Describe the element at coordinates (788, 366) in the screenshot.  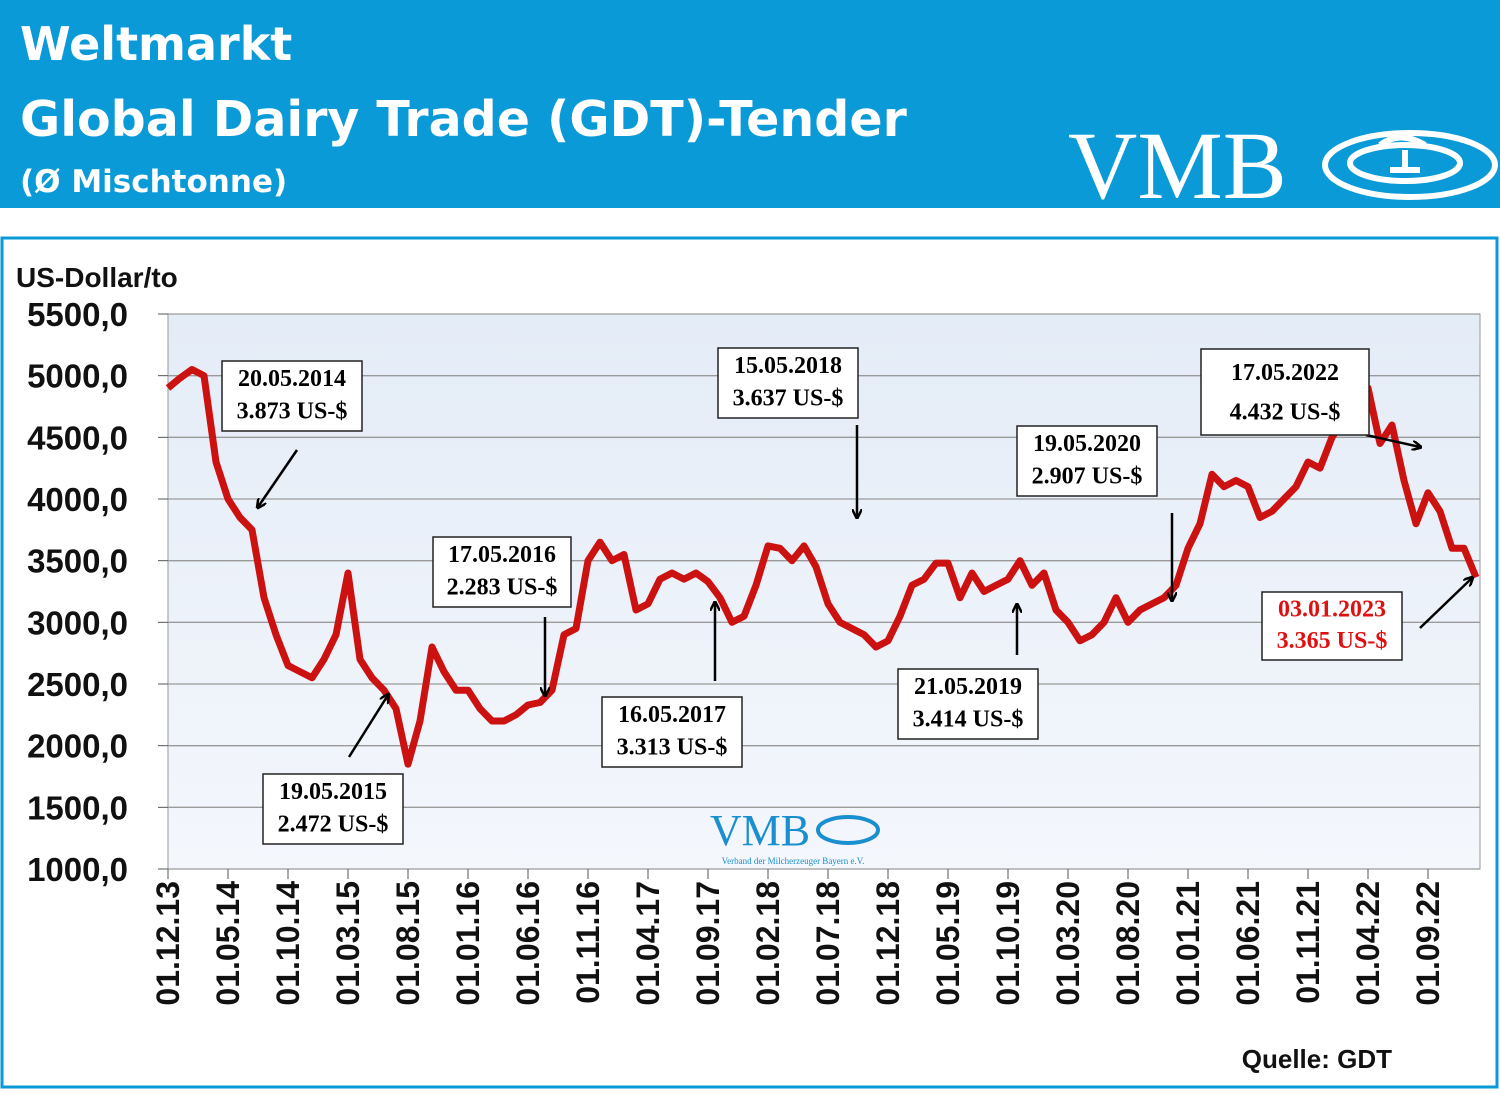
I see `annotation-text: 15.05.2018` at that location.